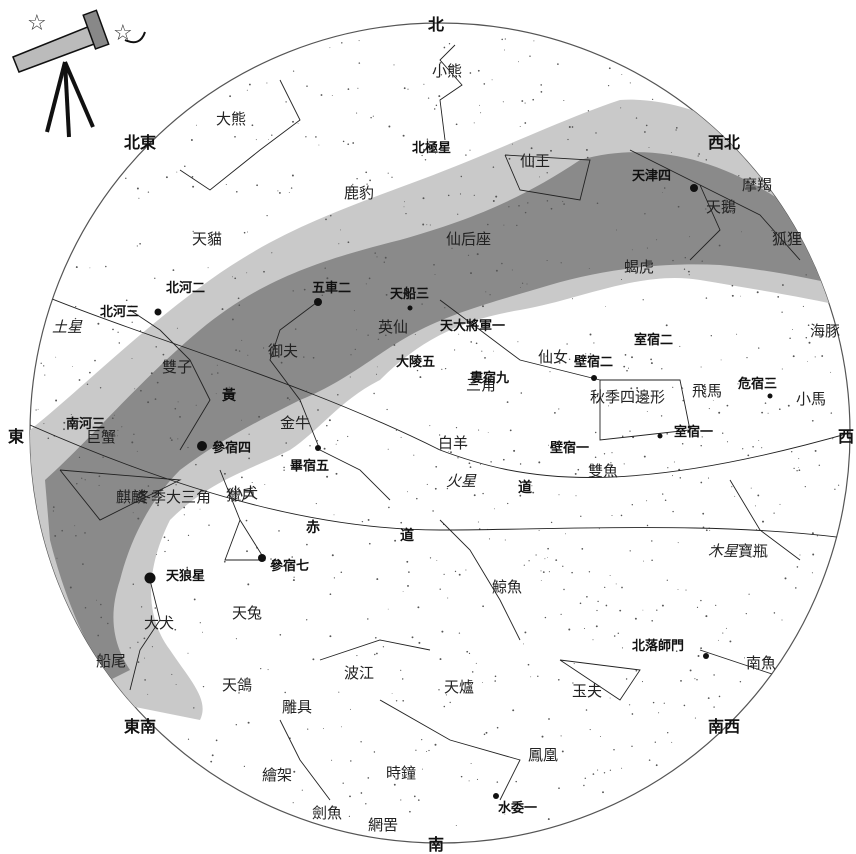  I want to click on constellation-label-monoceros: 麒麟, so click(131, 497).